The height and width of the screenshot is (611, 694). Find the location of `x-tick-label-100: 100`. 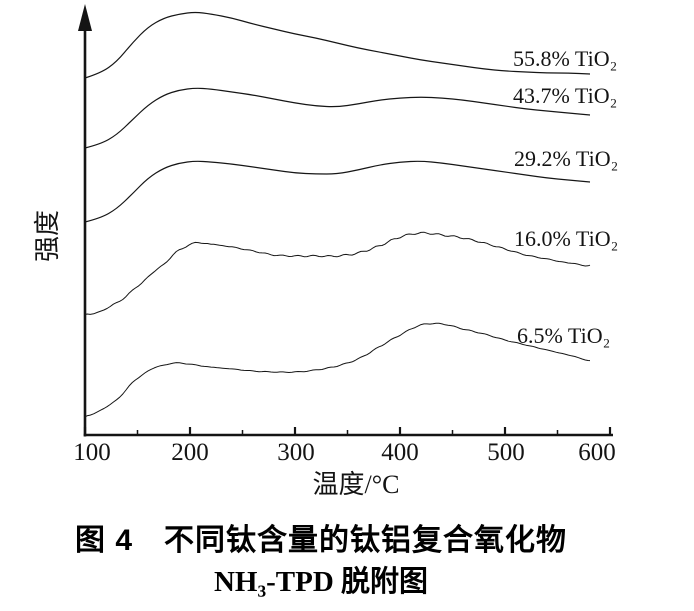

x-tick-label-100: 100 is located at coordinates (92, 452).